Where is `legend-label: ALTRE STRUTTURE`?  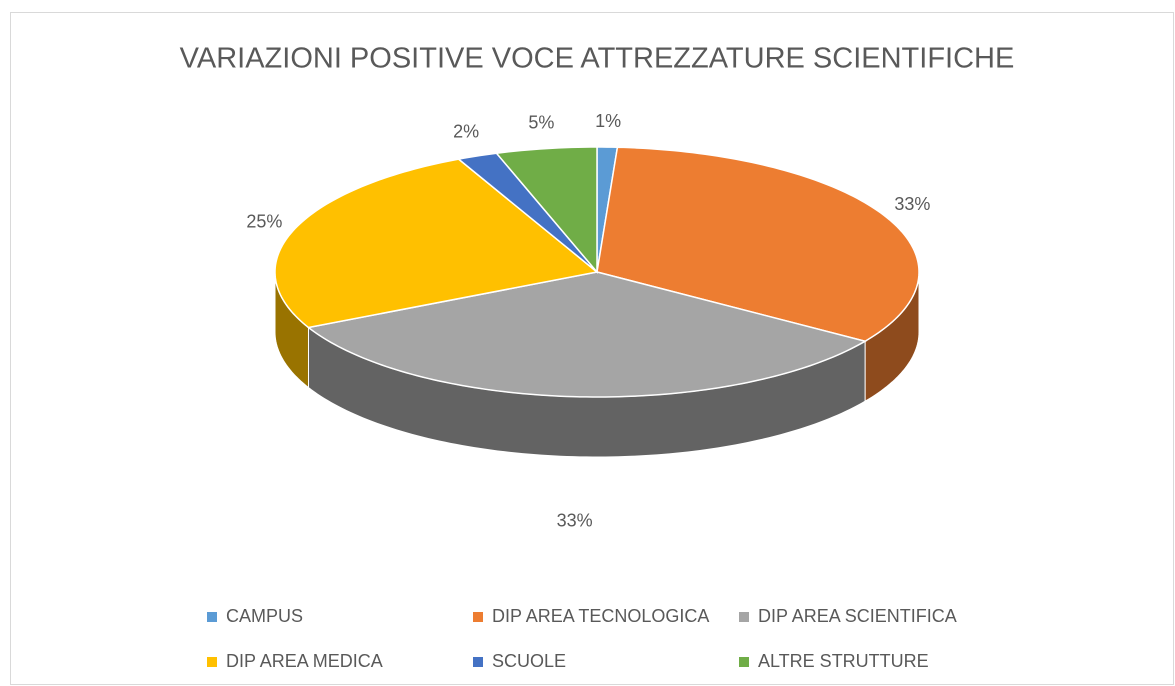 legend-label: ALTRE STRUTTURE is located at coordinates (843, 661).